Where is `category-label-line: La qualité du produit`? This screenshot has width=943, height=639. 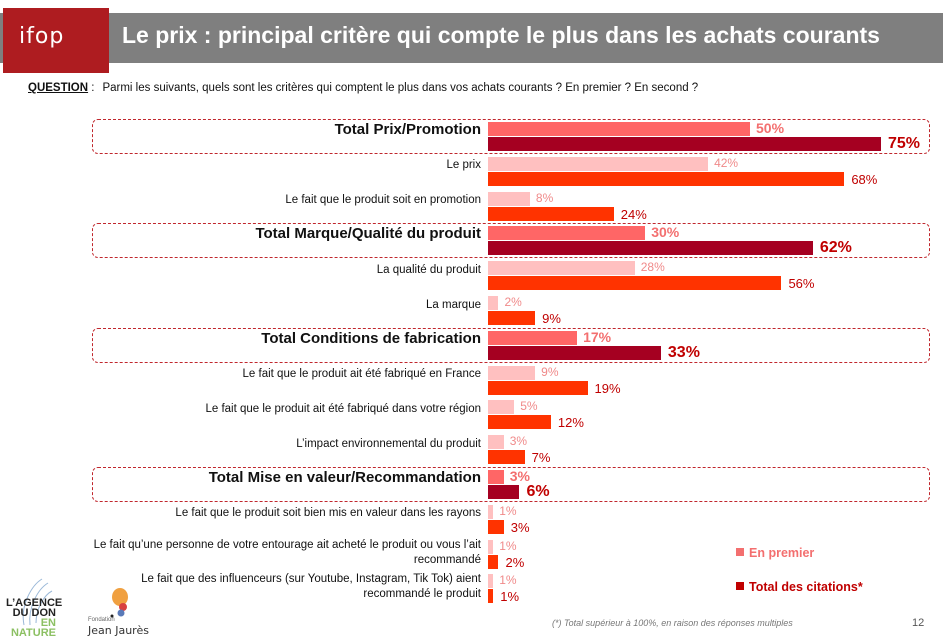
category-label-line: La qualité du produit is located at coordinates (428, 269).